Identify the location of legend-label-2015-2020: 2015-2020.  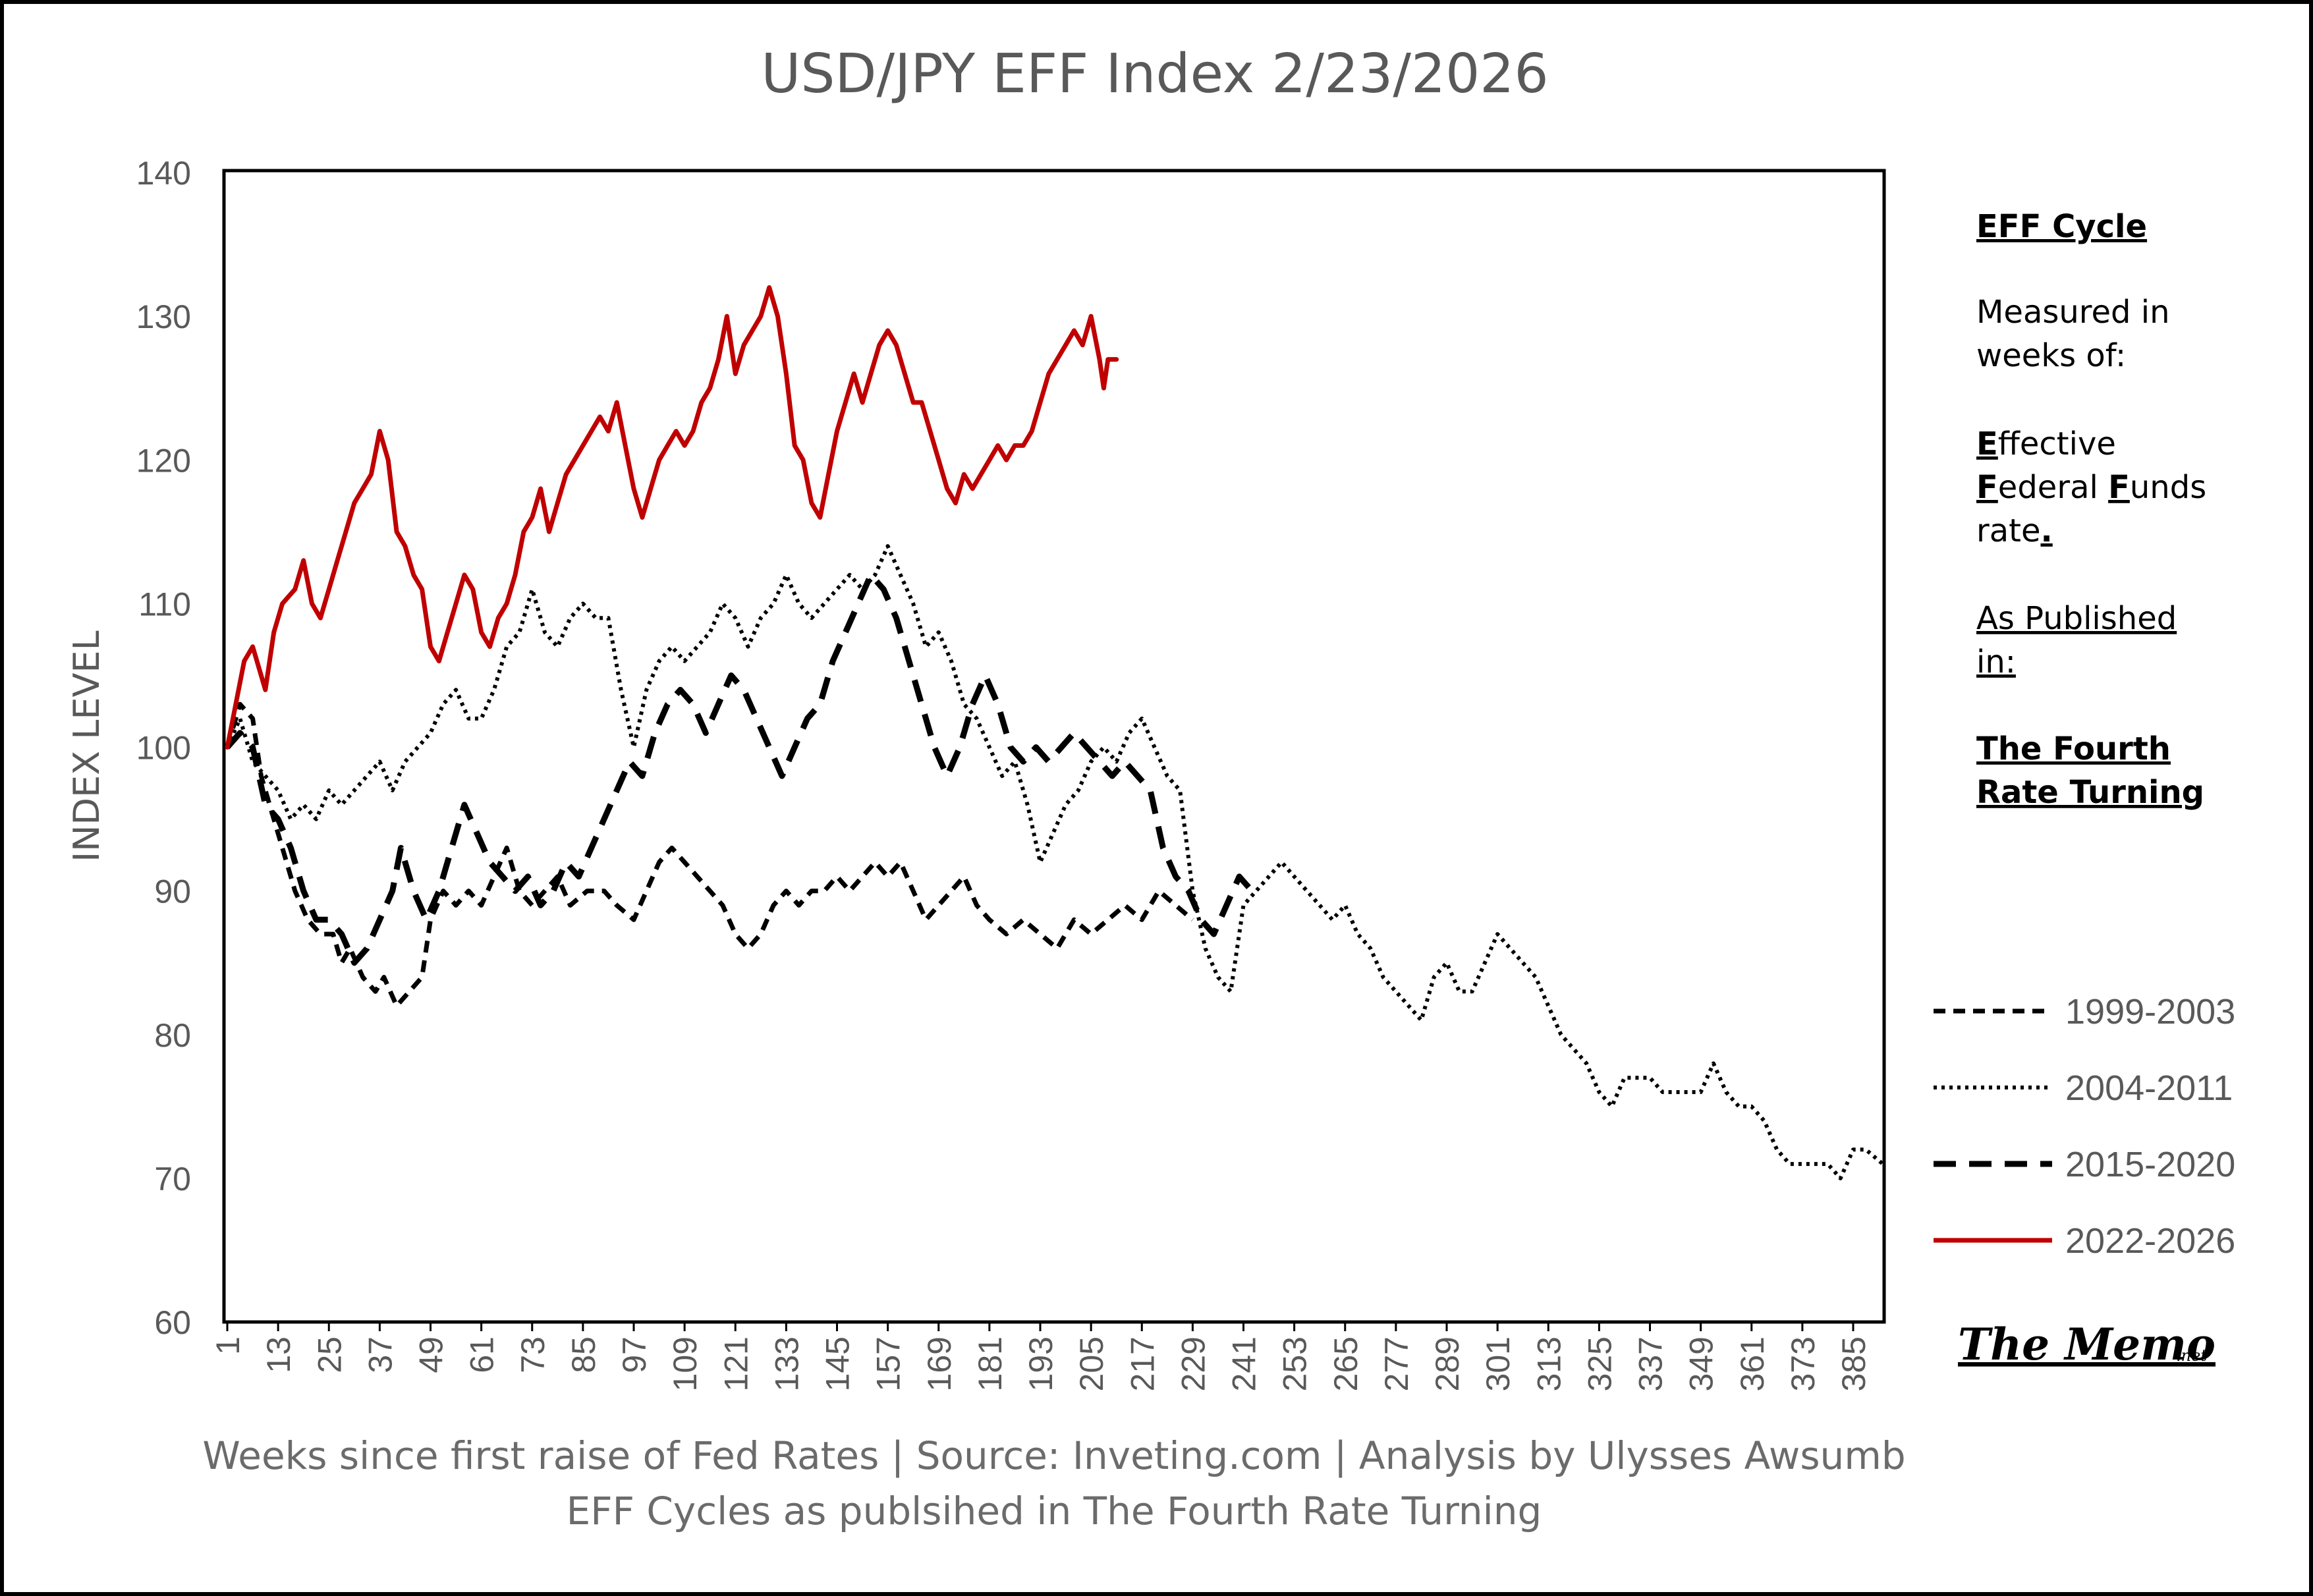
(2150, 1164).